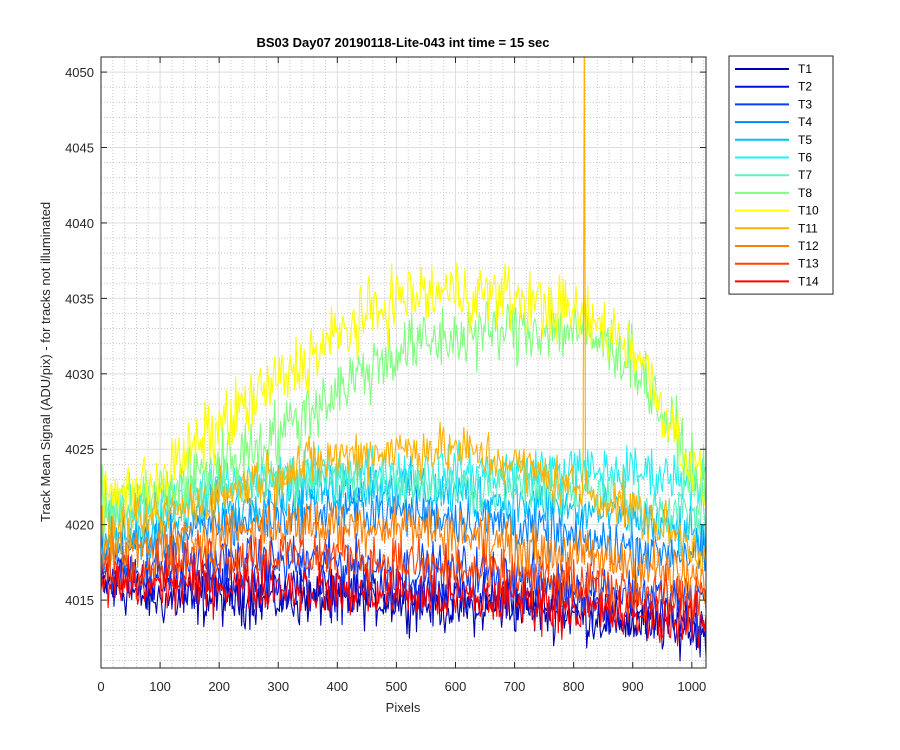 The width and height of the screenshot is (900, 750). I want to click on x-tick-label: 500, so click(397, 686).